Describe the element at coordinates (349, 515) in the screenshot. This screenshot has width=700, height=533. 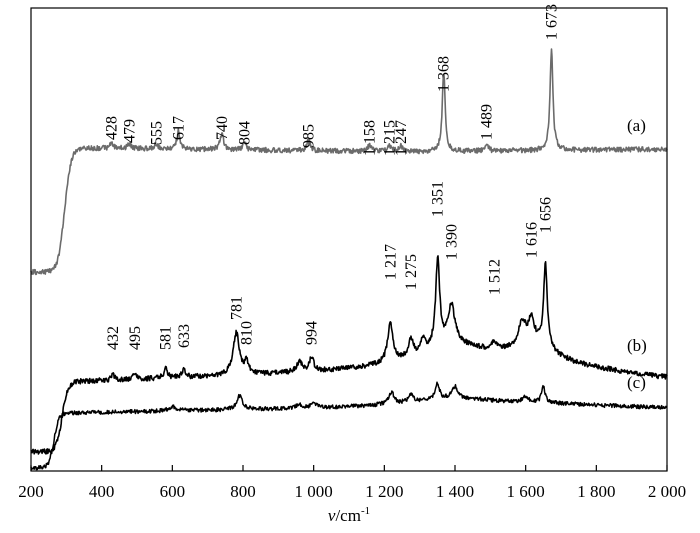
I see `x-axis-label: v/cm-1` at that location.